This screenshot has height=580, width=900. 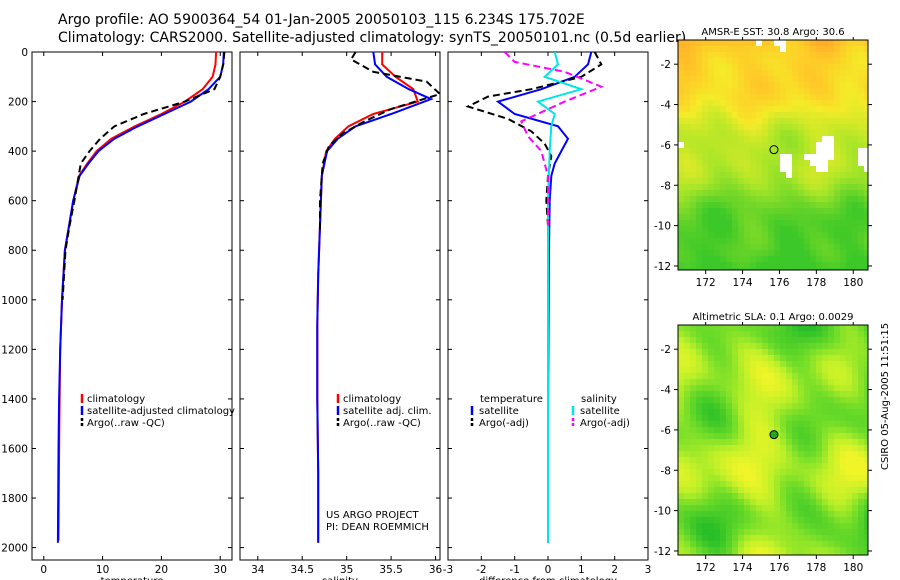 What do you see at coordinates (560, 297) in the screenshot?
I see `series-line-salinity-satellite` at bounding box center [560, 297].